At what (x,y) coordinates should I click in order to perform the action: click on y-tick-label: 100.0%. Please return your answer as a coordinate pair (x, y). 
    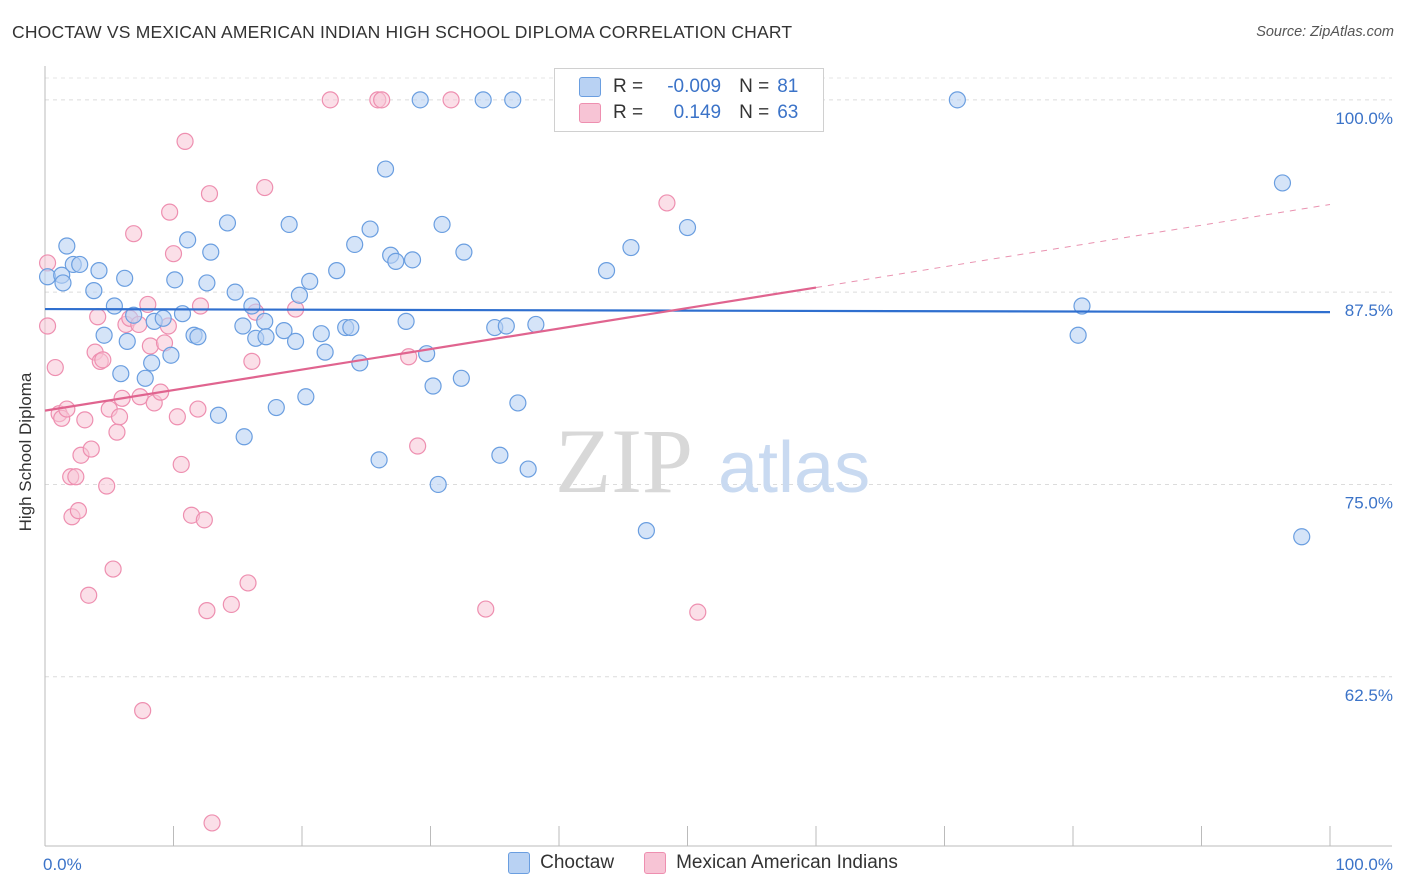
    Looking at the image, I should click on (1364, 118).